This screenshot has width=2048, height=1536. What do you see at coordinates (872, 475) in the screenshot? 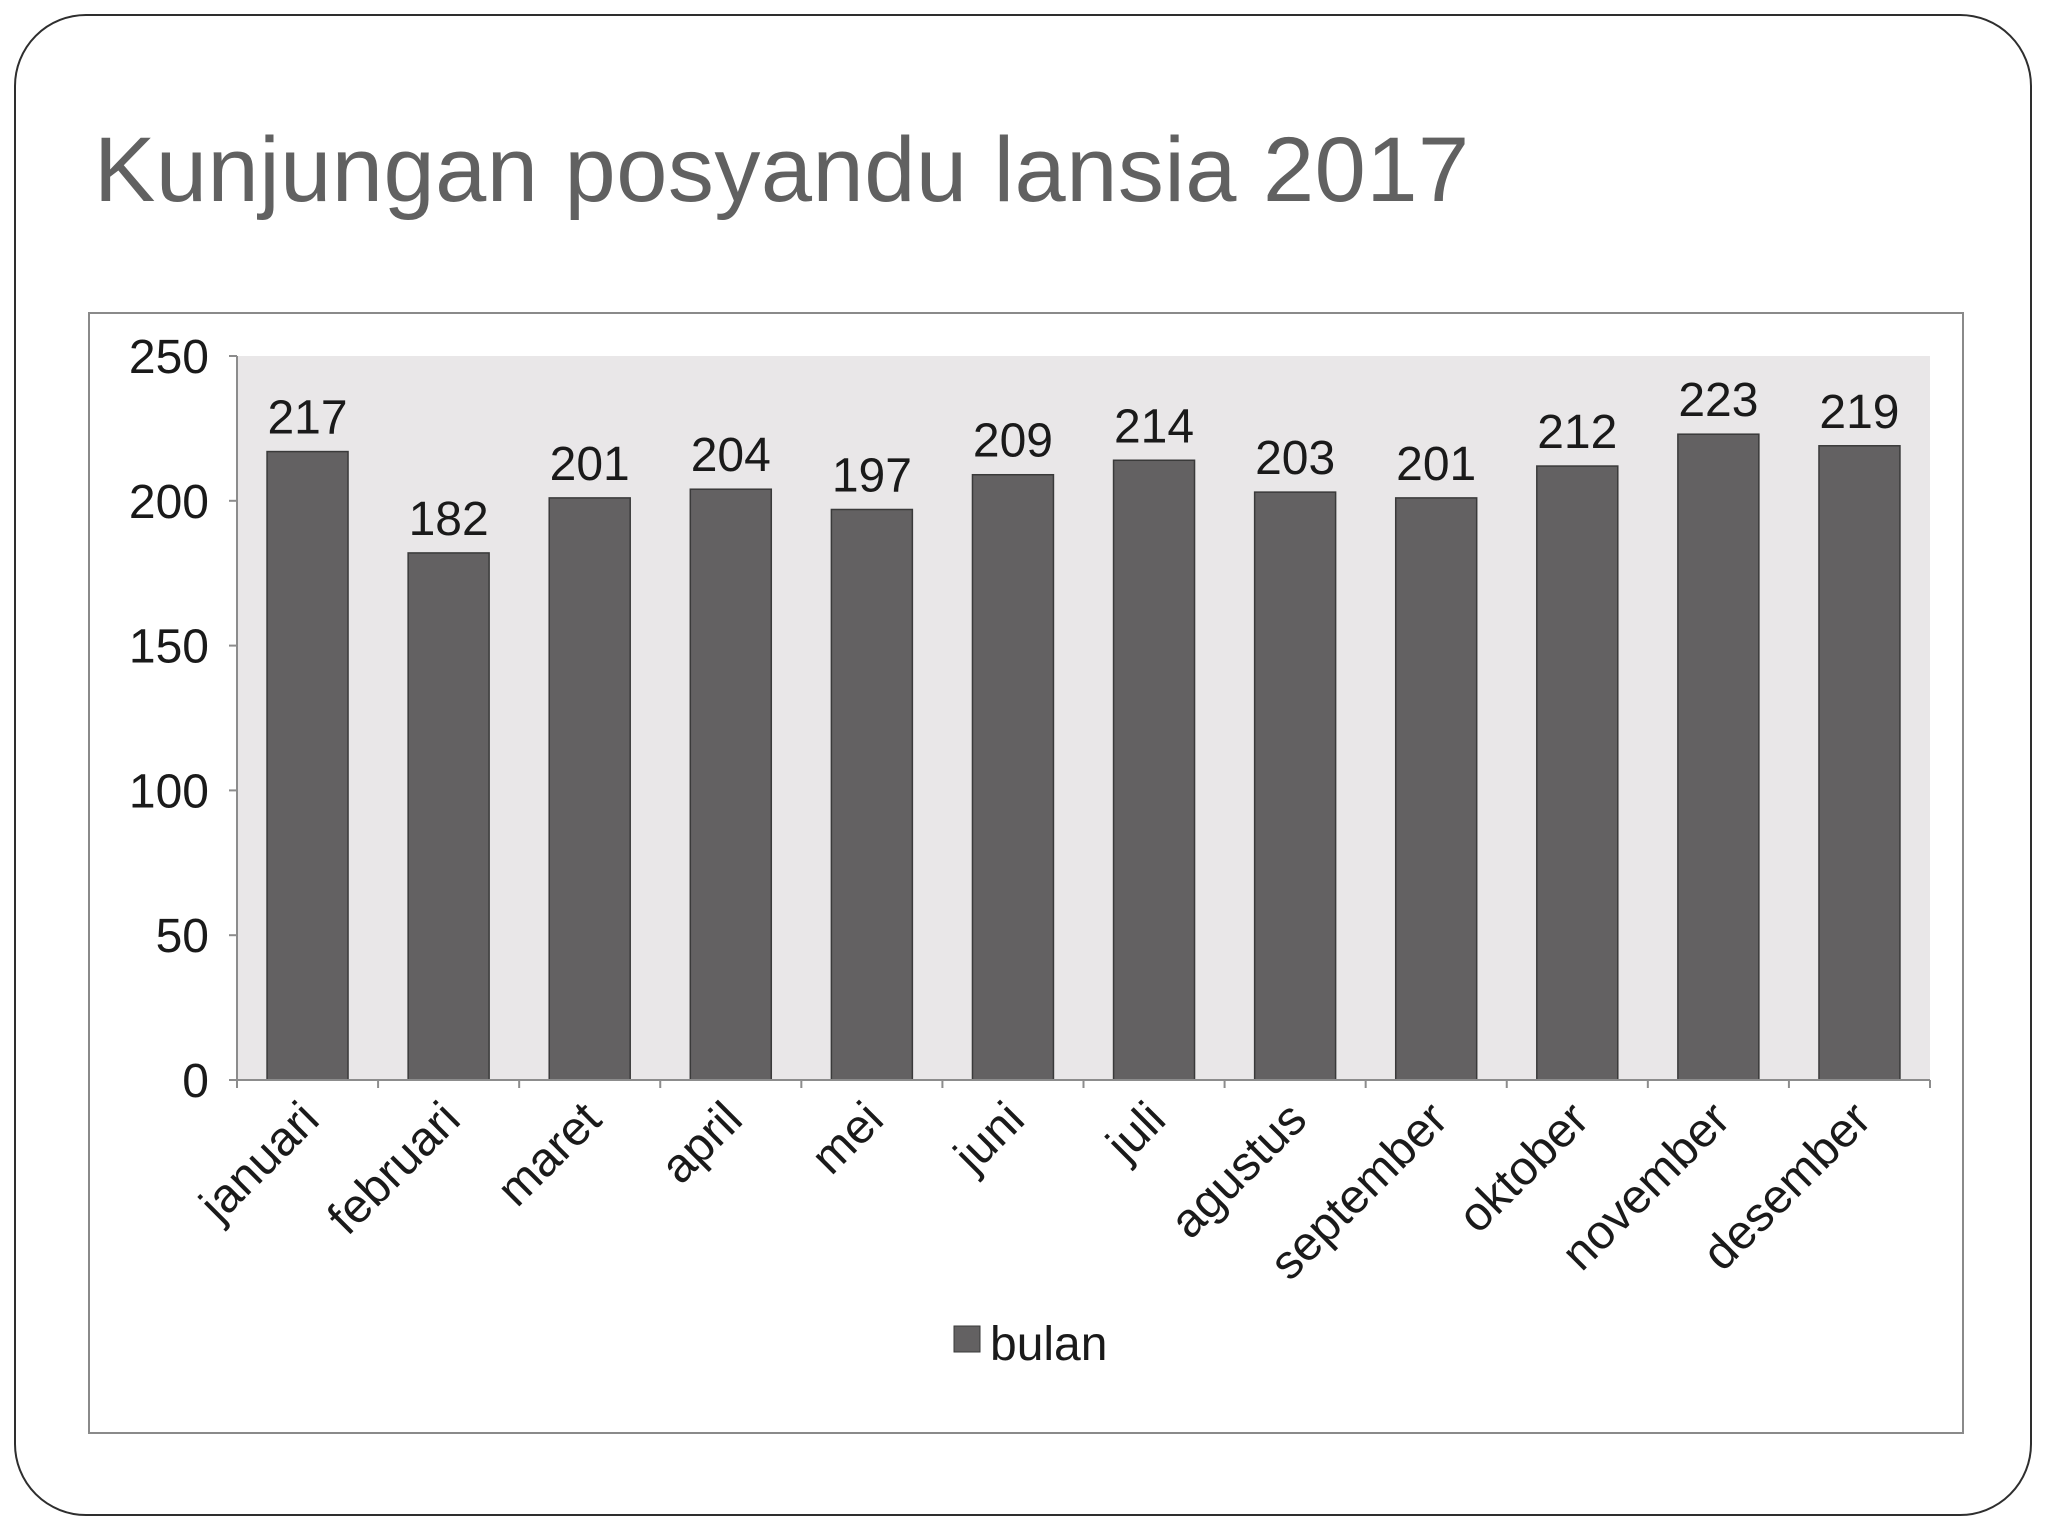
I see `data-label-mei: 197` at bounding box center [872, 475].